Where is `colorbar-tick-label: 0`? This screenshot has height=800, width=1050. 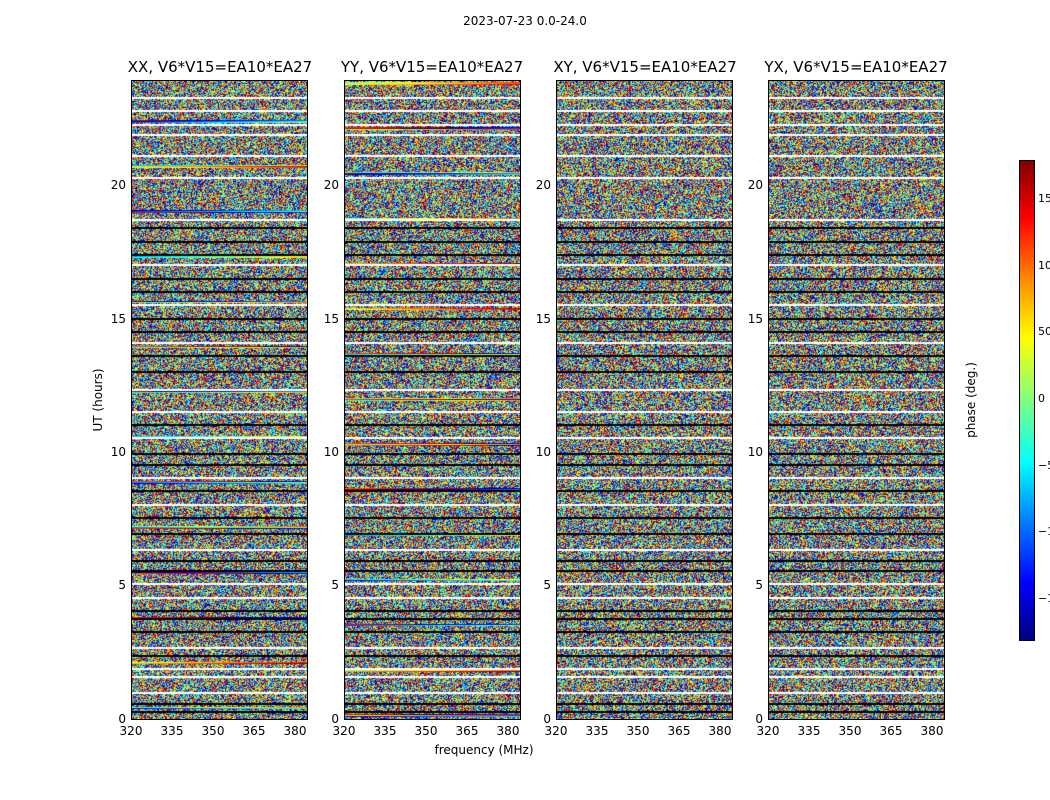
colorbar-tick-label: 0 is located at coordinates (1041, 398).